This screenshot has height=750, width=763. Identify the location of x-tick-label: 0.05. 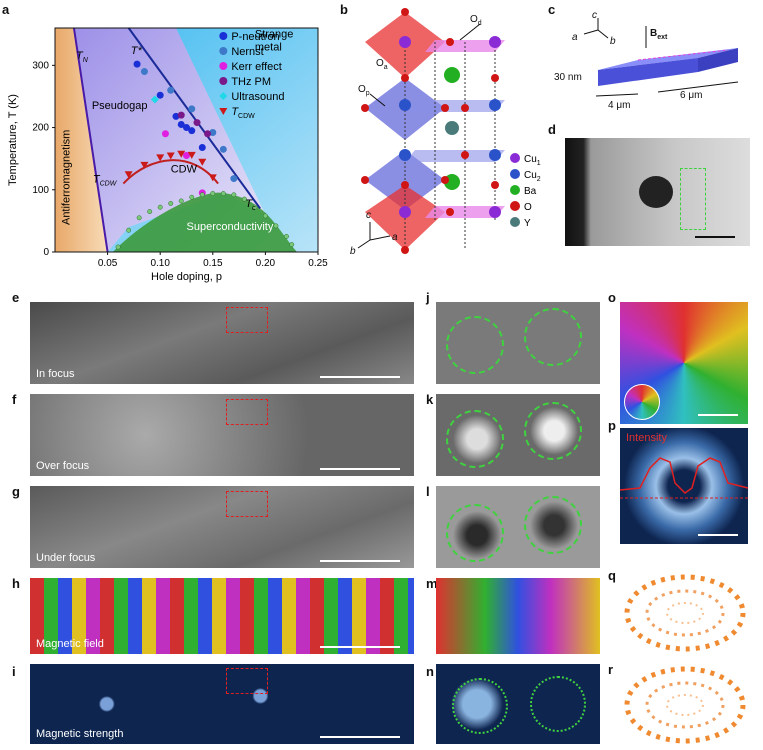
(108, 263).